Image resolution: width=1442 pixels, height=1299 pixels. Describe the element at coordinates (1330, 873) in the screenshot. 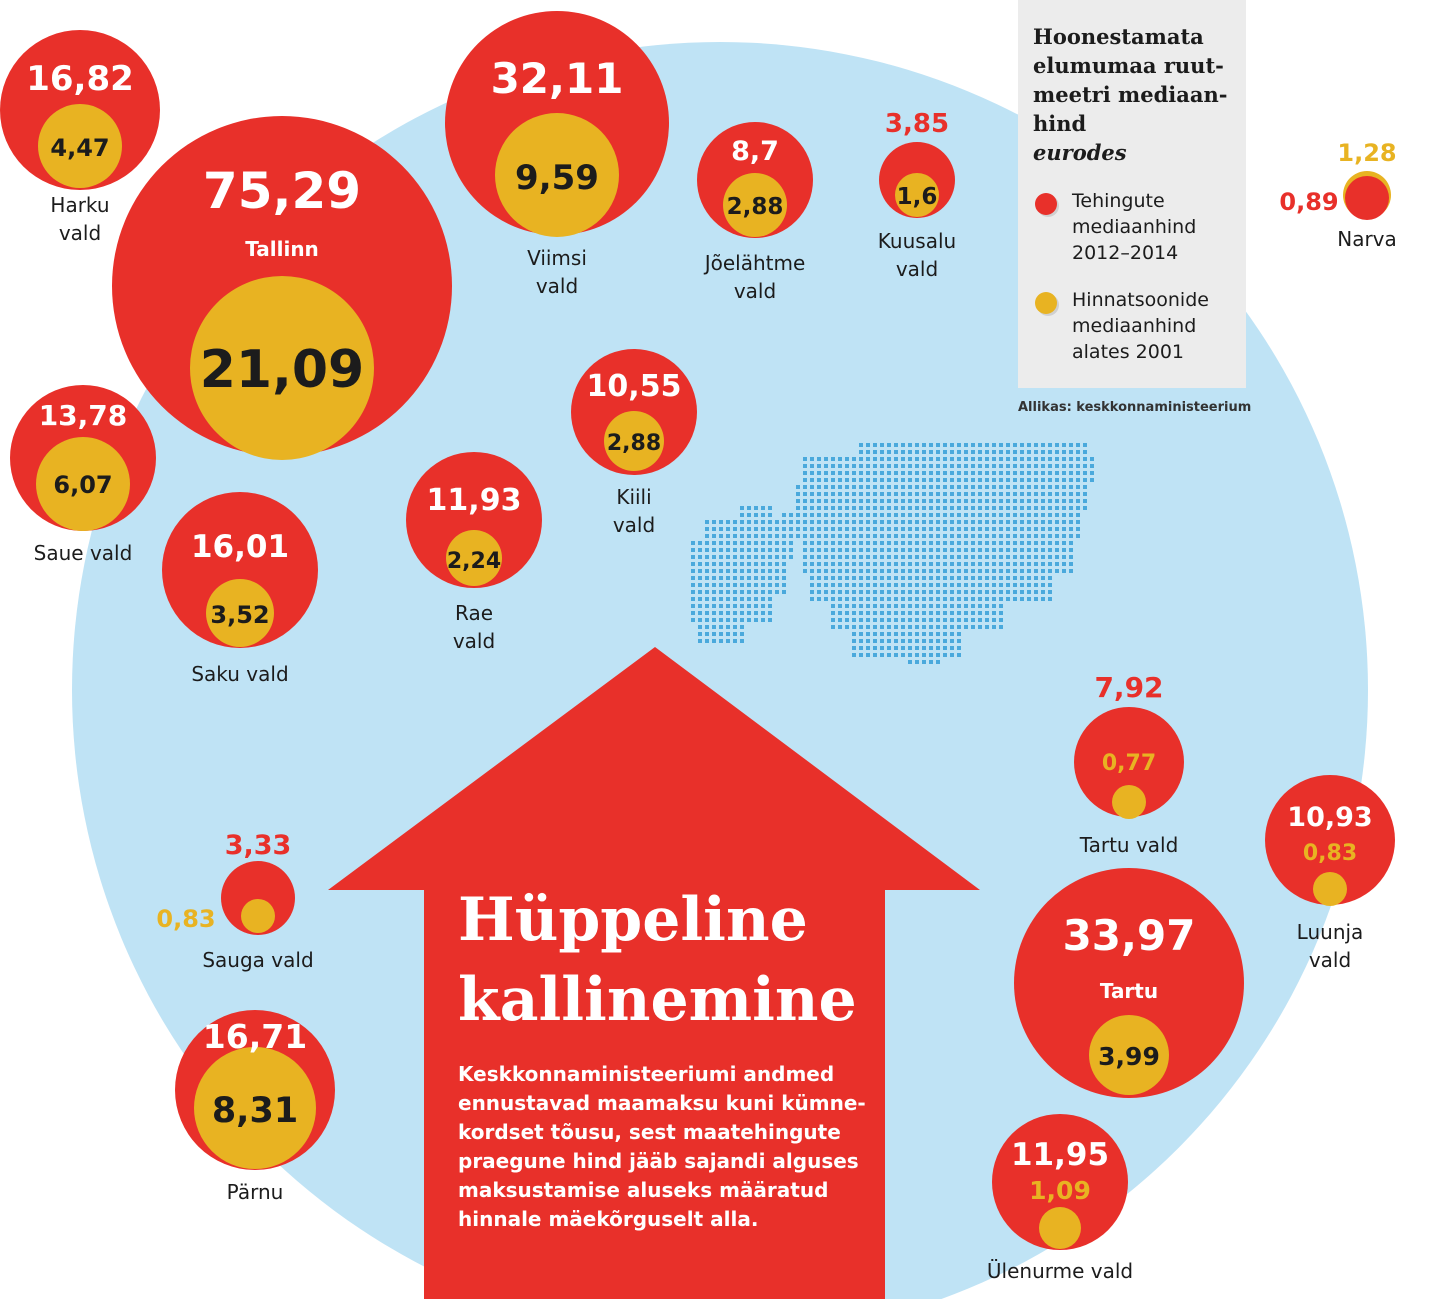

I see `bubble-luunja-vald: 10,93 0,83 Luunja vald` at that location.